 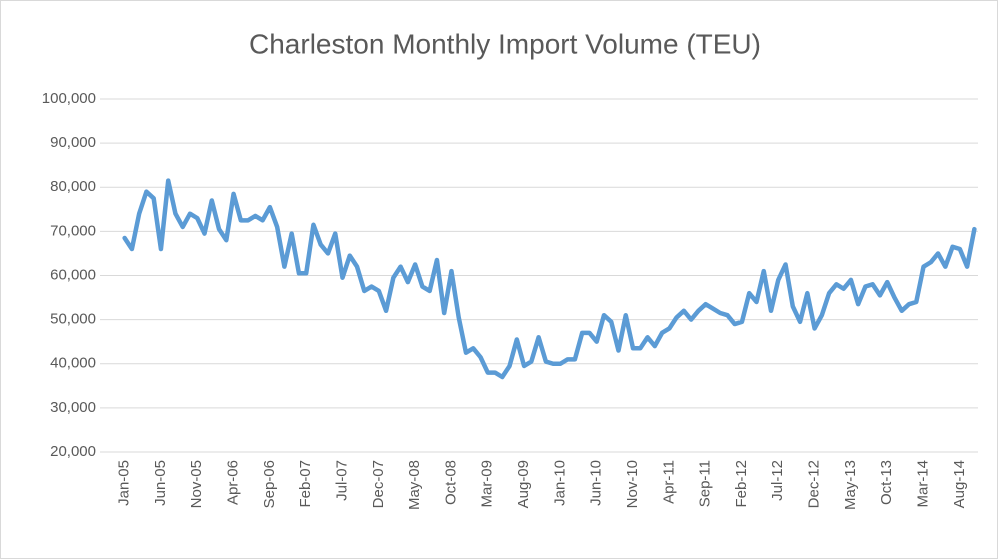 What do you see at coordinates (741, 484) in the screenshot?
I see `x-tick-label: Feb-12` at bounding box center [741, 484].